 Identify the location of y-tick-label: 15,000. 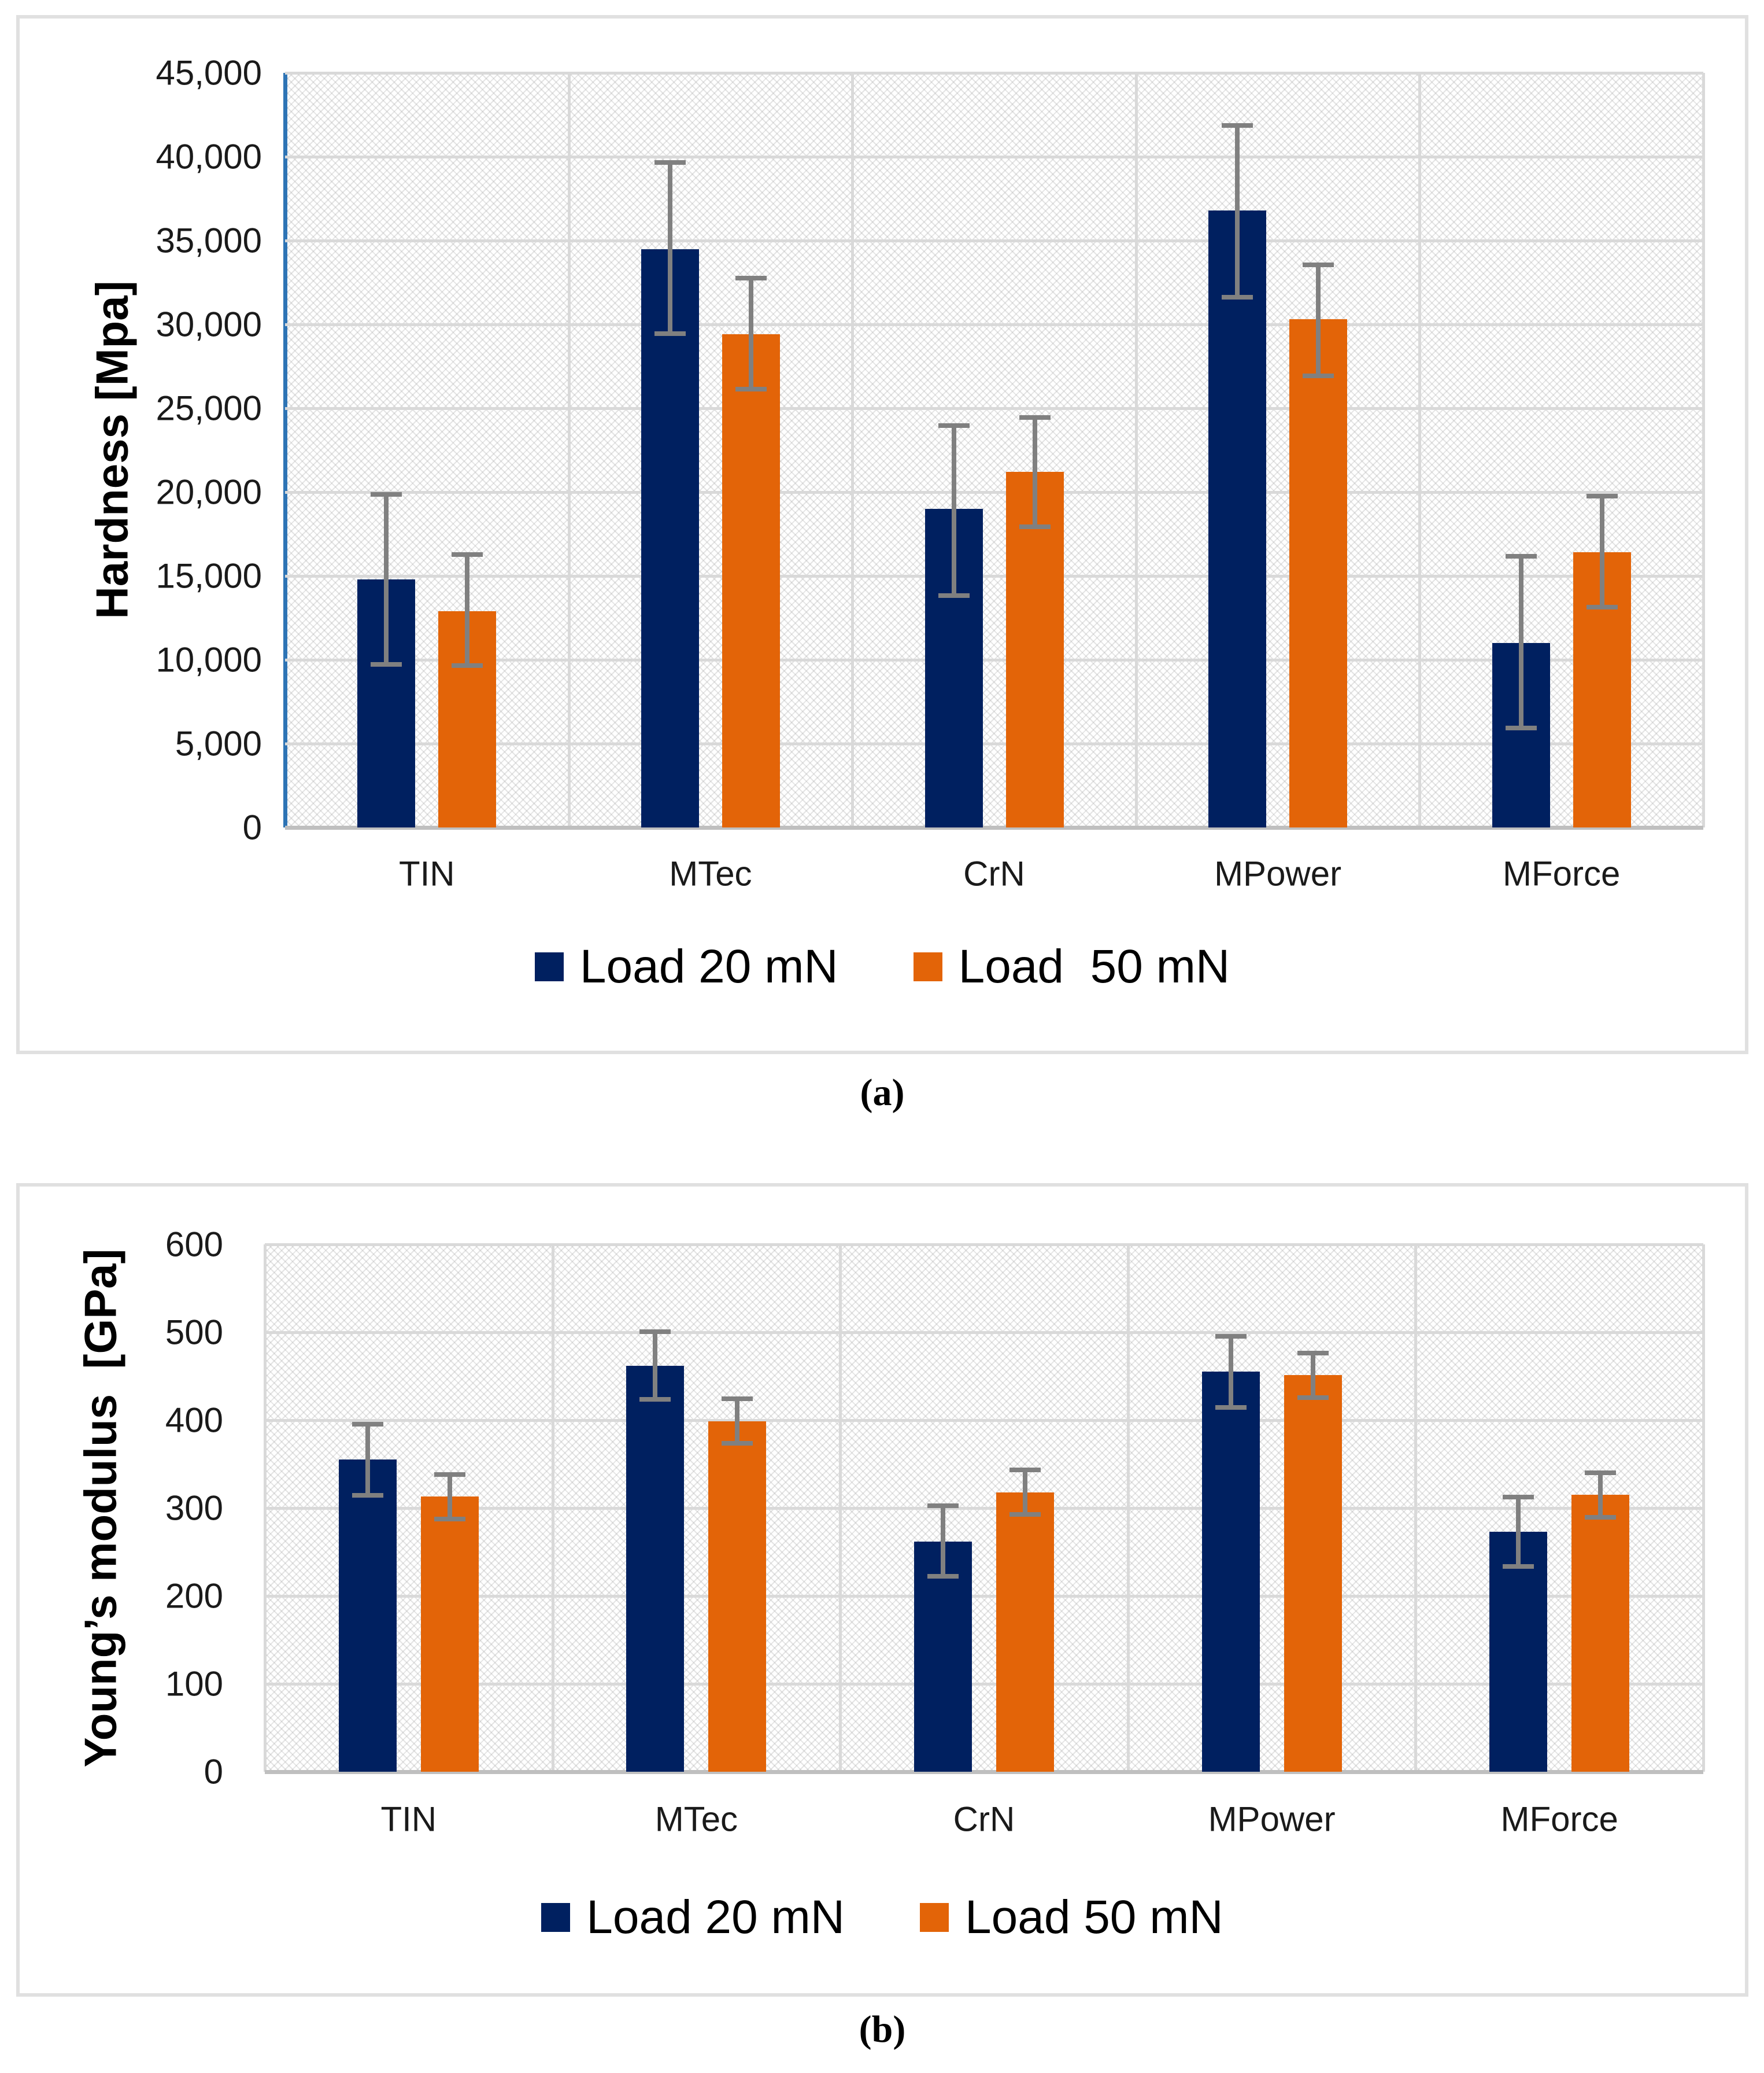
(209, 576).